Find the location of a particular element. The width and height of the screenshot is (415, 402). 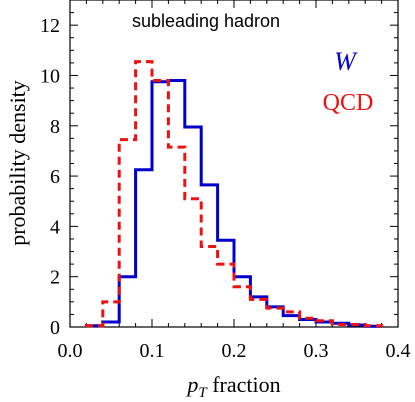

x-axis-title: pT fraction is located at coordinates (232, 386).